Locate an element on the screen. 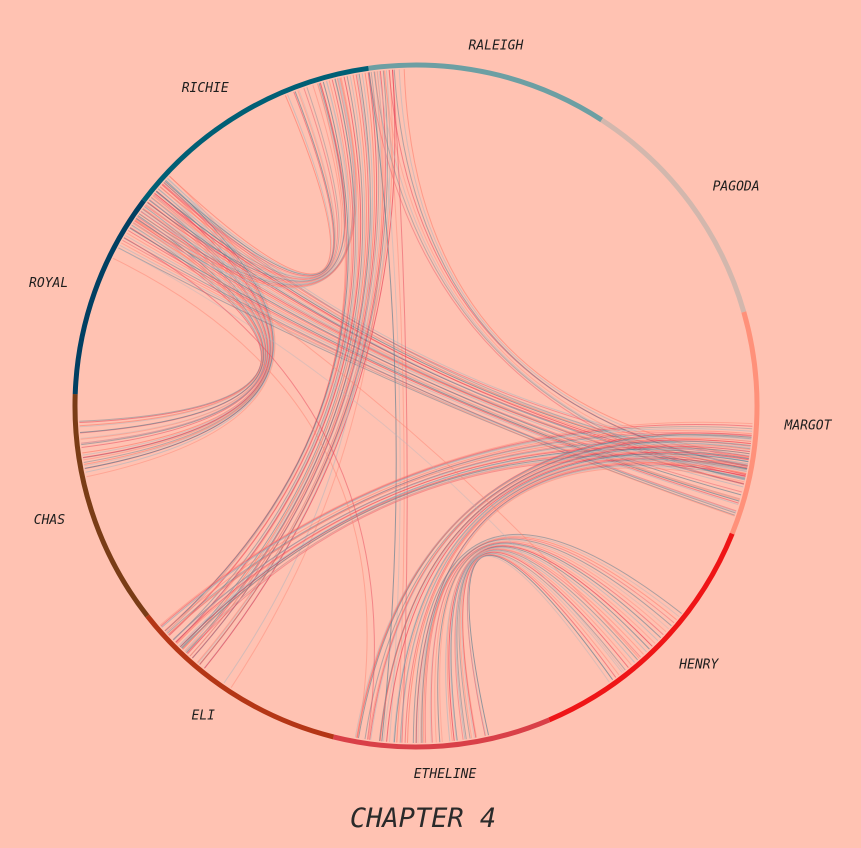 The image size is (861, 848). node-label-pagoda: PAGODA is located at coordinates (736, 187).